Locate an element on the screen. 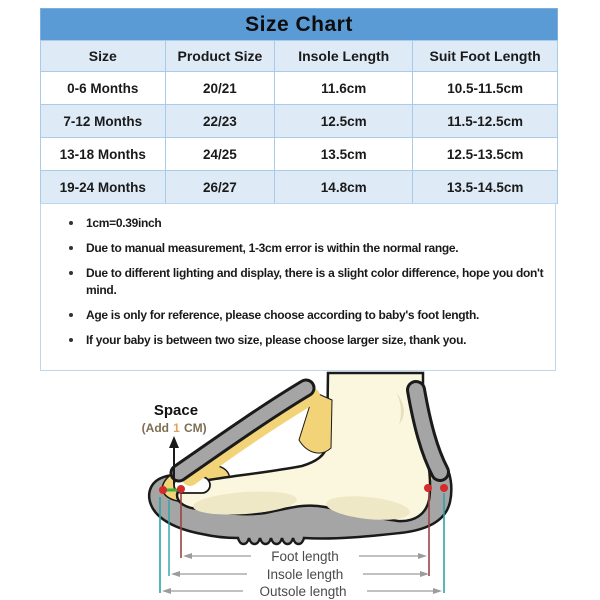 The width and height of the screenshot is (600, 600). table-cell: 7-12 Months is located at coordinates (103, 121).